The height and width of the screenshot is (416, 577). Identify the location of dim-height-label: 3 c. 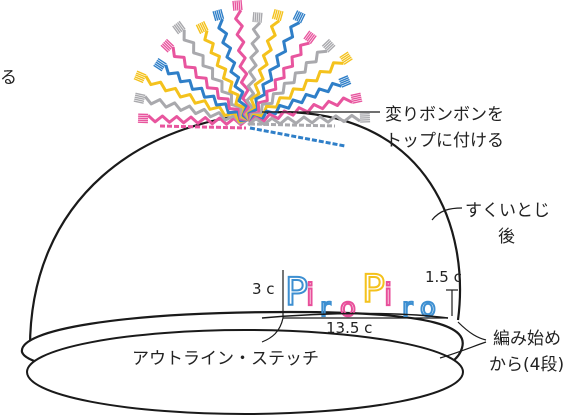
(263, 289).